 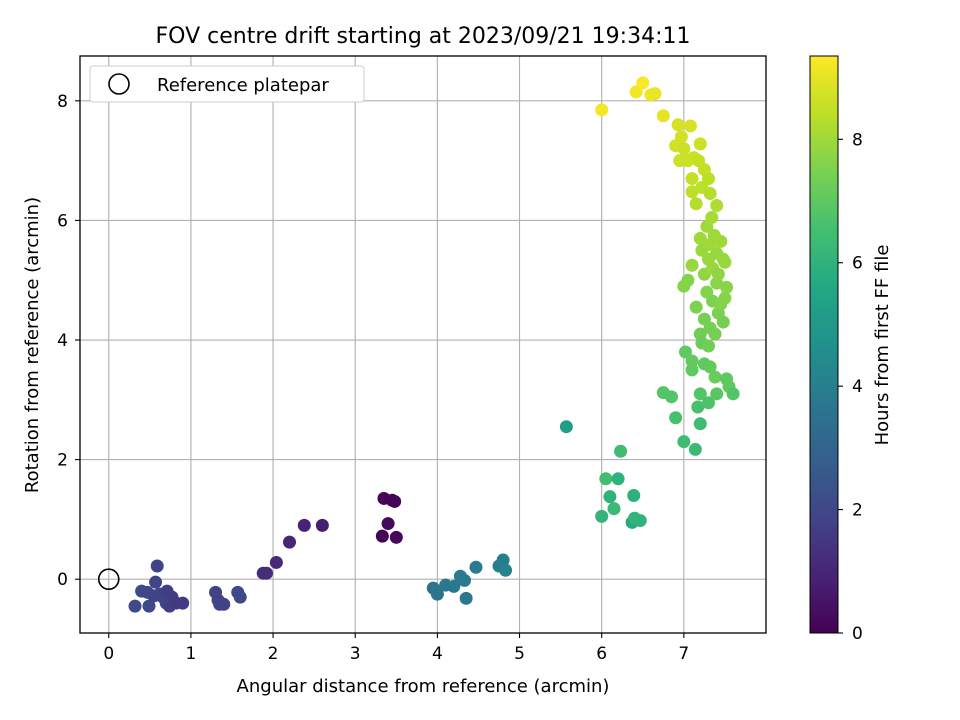 What do you see at coordinates (396, 648) in the screenshot?
I see `x-axis-ticks: 0 1 2 3 4 5 6 7` at bounding box center [396, 648].